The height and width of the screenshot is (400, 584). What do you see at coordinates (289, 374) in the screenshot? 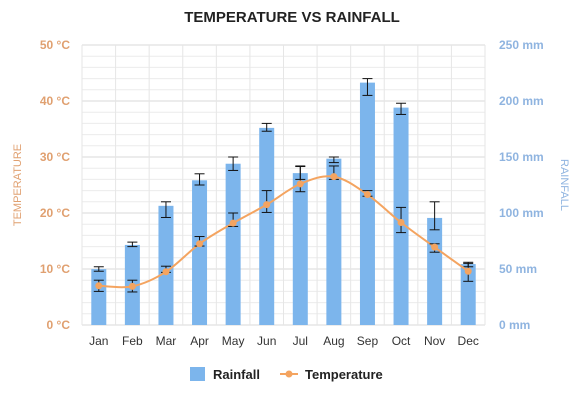
I see `legend-marker-temperature` at bounding box center [289, 374].